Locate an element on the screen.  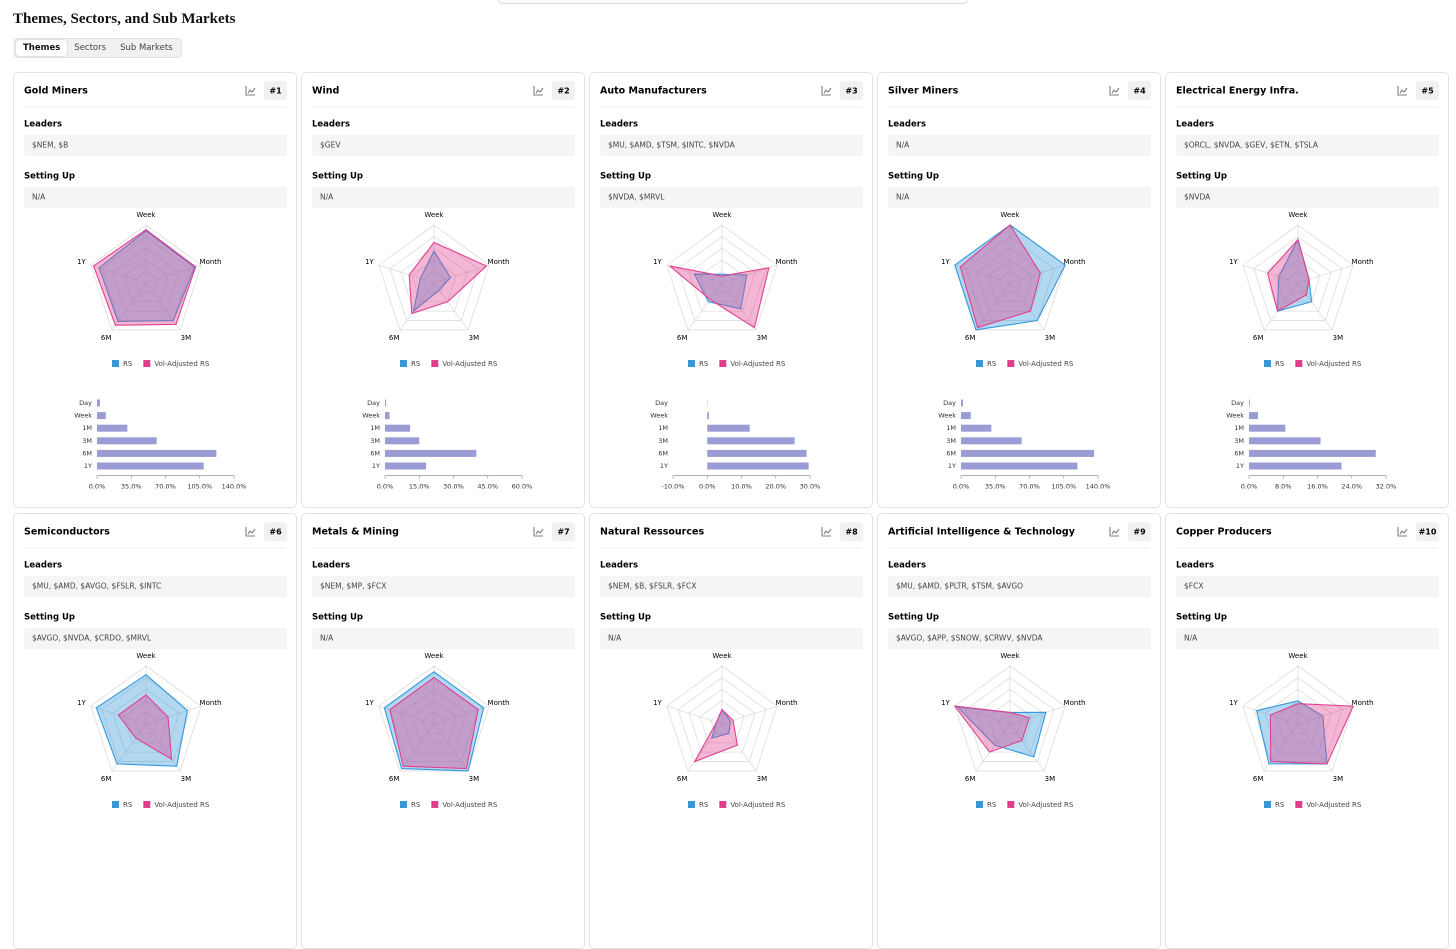
x-tick-label: 8.0% is located at coordinates (1283, 487).